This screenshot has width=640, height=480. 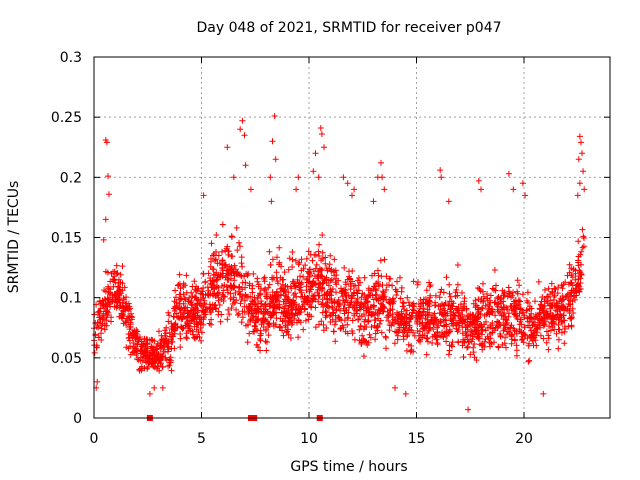 What do you see at coordinates (348, 467) in the screenshot?
I see `x-axis-label: GPS time / hours` at bounding box center [348, 467].